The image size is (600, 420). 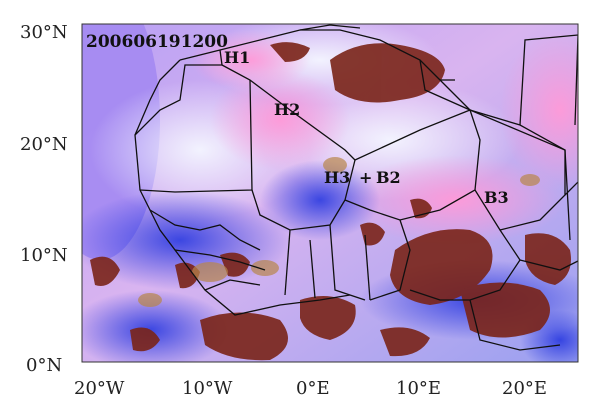 What do you see at coordinates (496, 197) in the screenshot?
I see `point-label-b3: B3` at bounding box center [496, 197].